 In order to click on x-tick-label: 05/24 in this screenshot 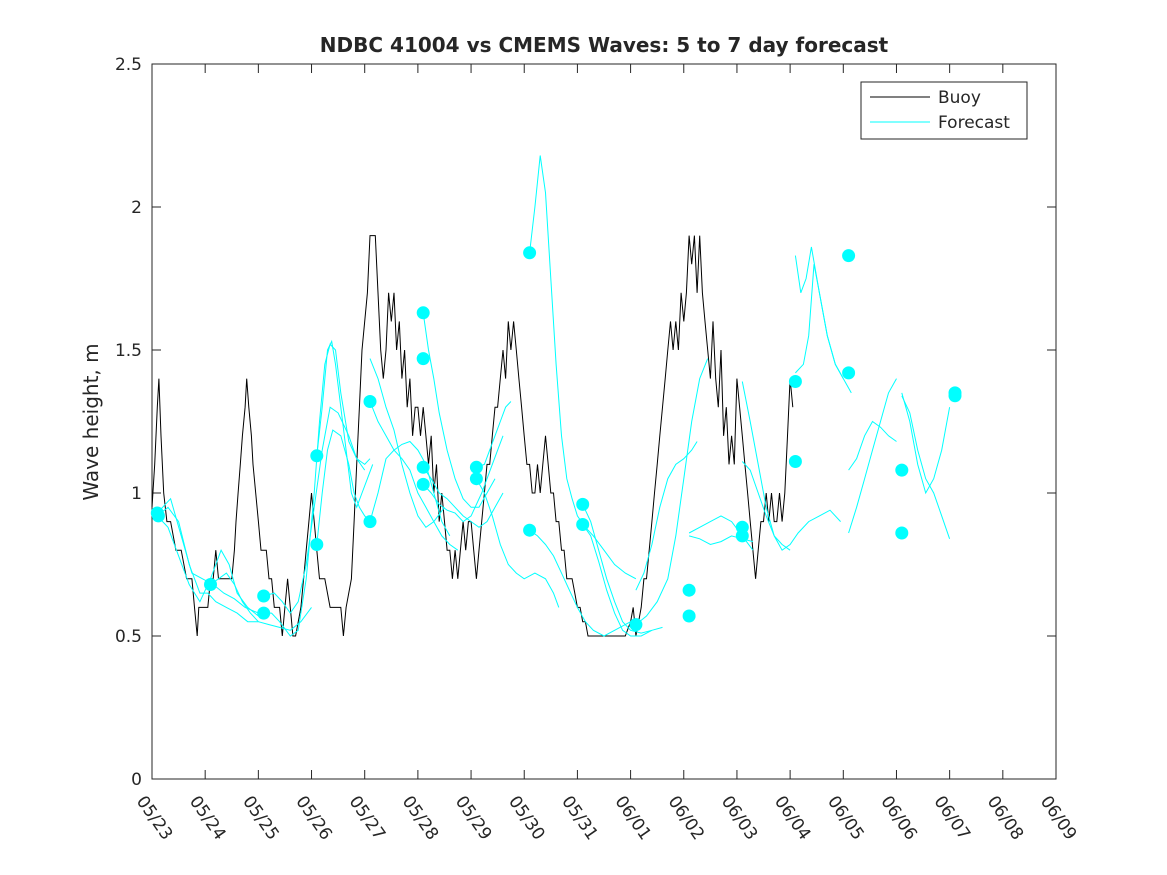, I will do `click(207, 818)`.